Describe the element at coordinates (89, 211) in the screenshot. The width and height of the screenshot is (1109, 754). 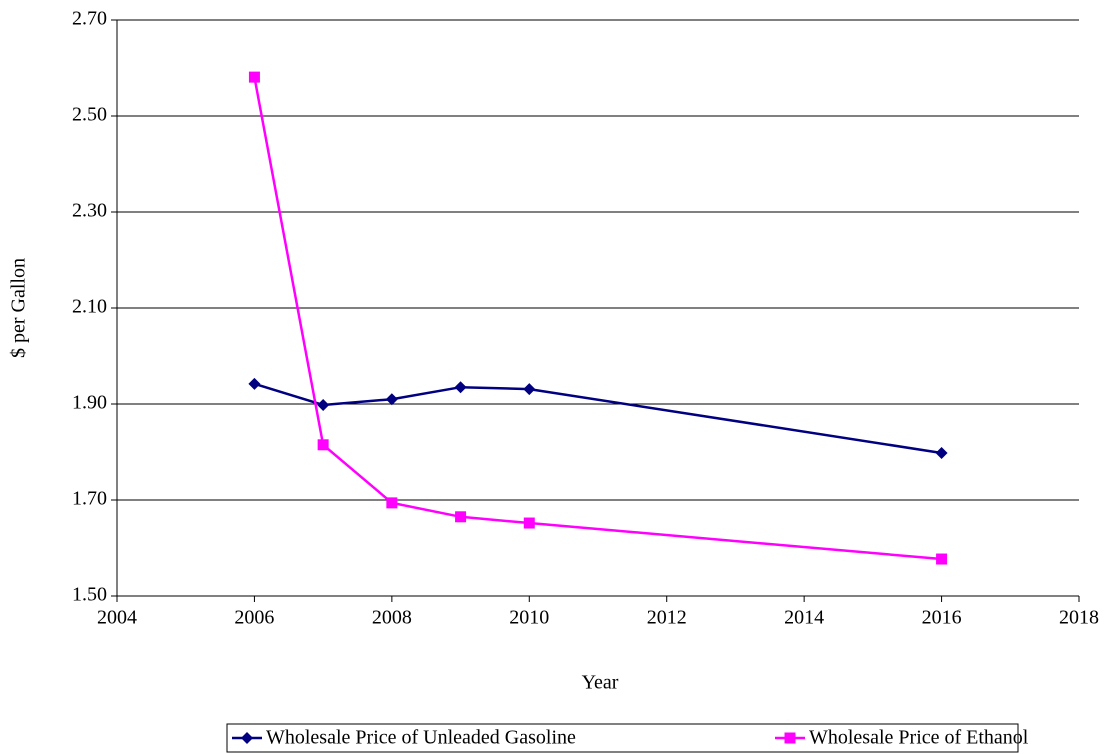
I see `y-tick-label: 2.30` at that location.